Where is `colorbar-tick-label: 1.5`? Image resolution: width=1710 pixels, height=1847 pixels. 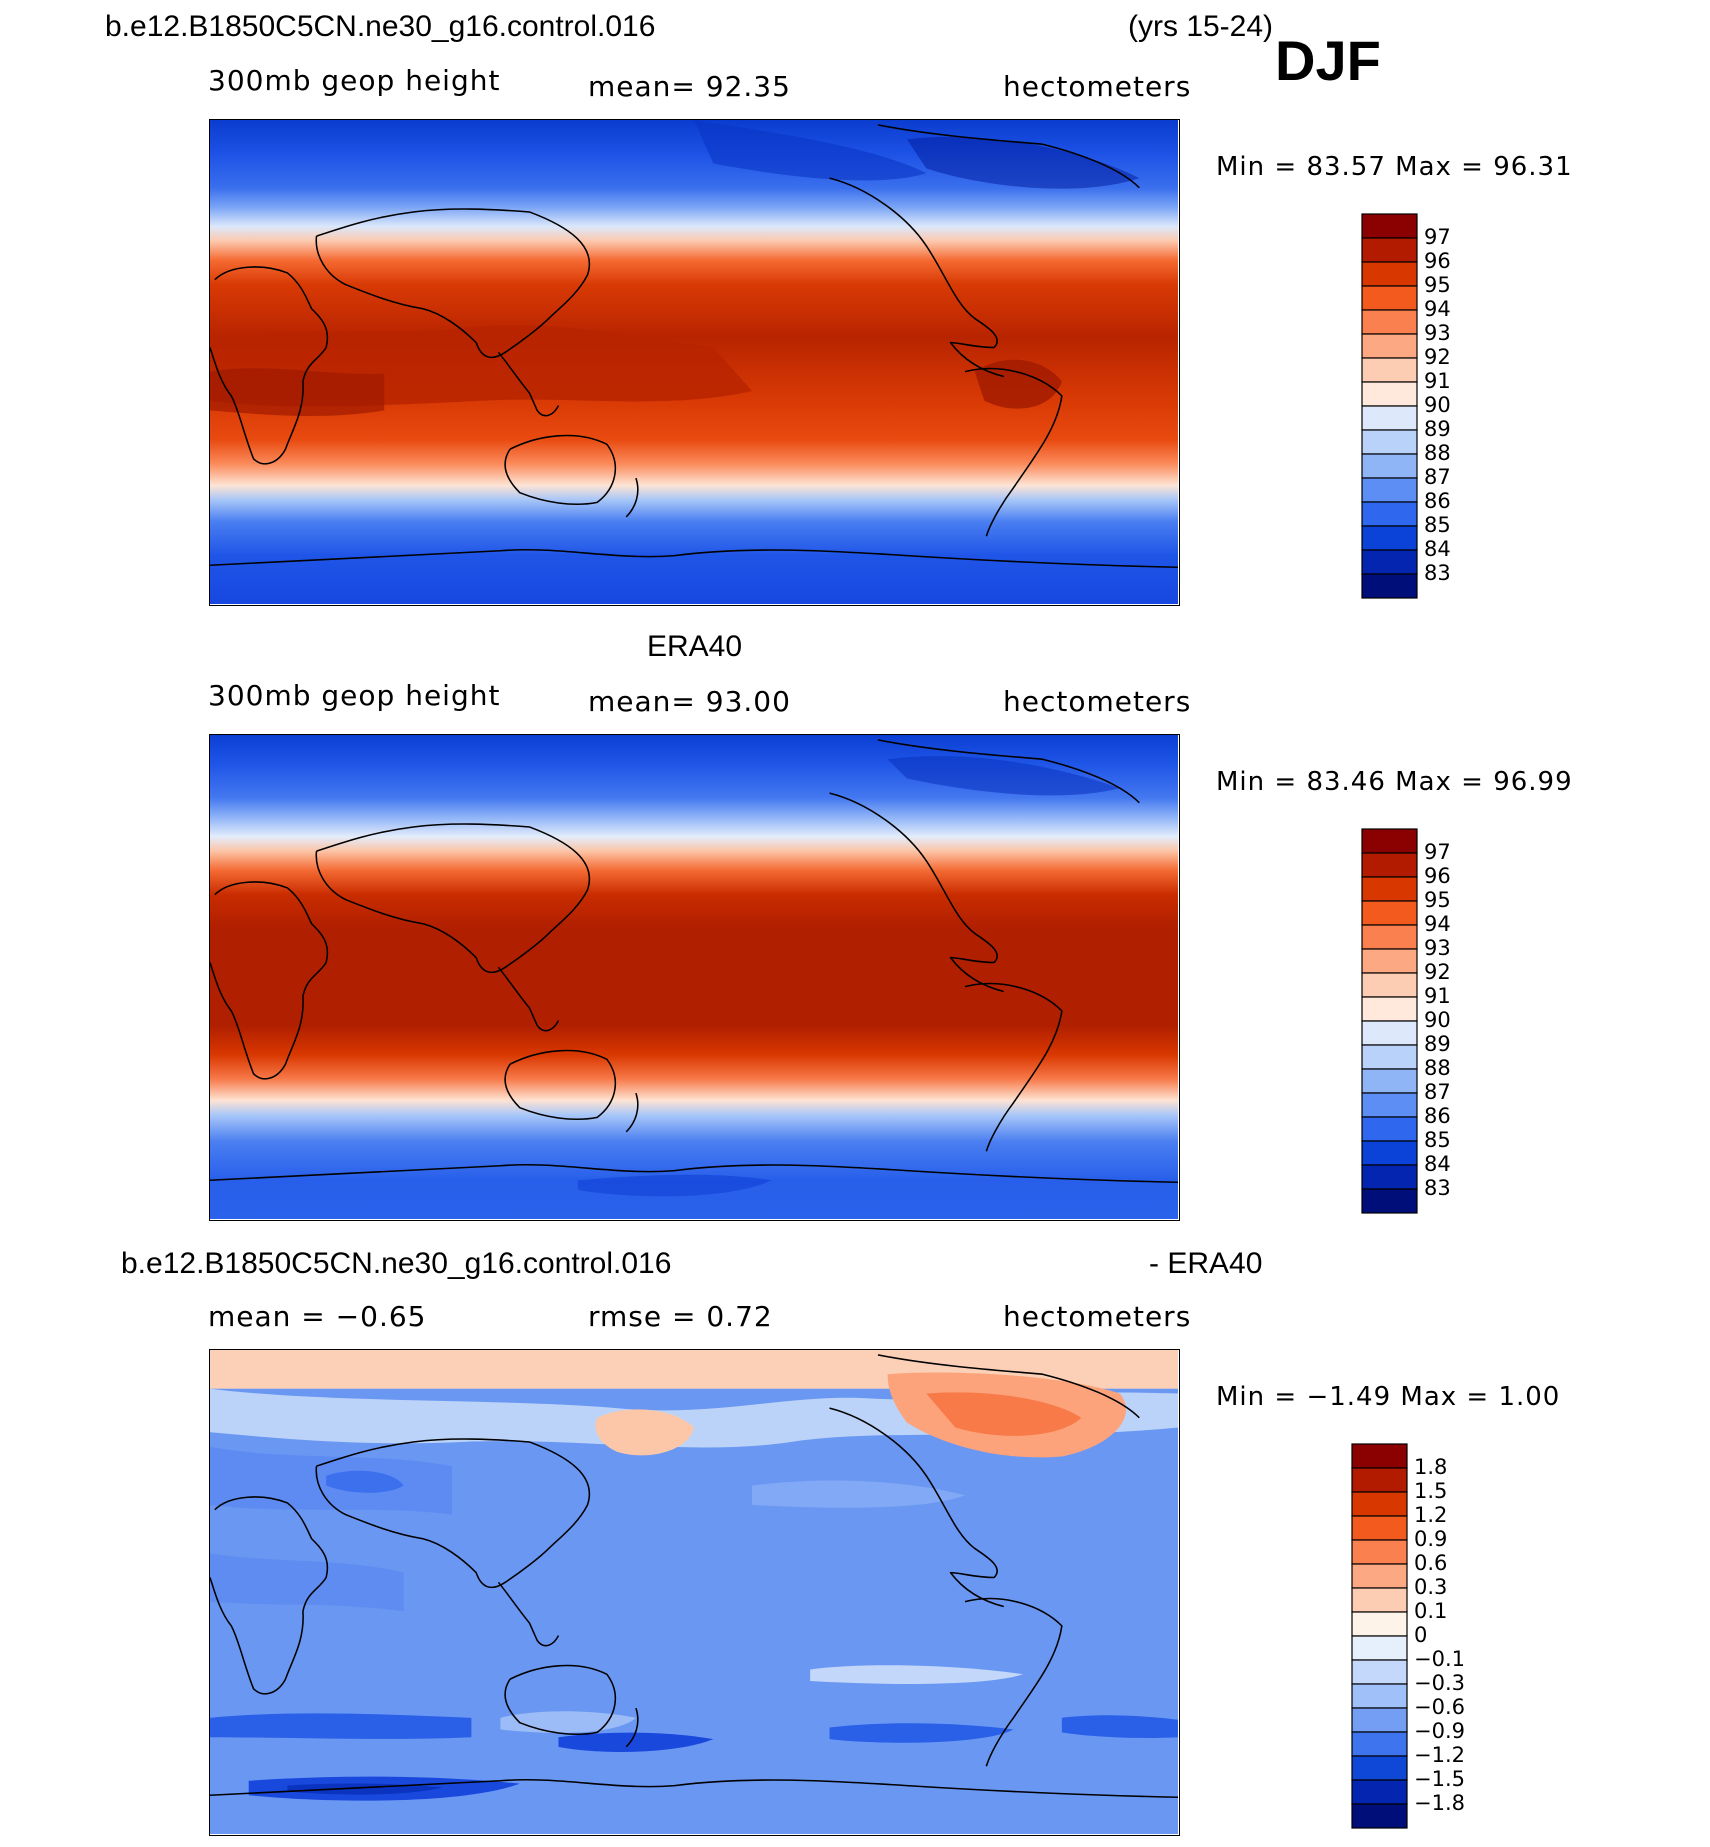
colorbar-tick-label: 1.5 is located at coordinates (1431, 1491).